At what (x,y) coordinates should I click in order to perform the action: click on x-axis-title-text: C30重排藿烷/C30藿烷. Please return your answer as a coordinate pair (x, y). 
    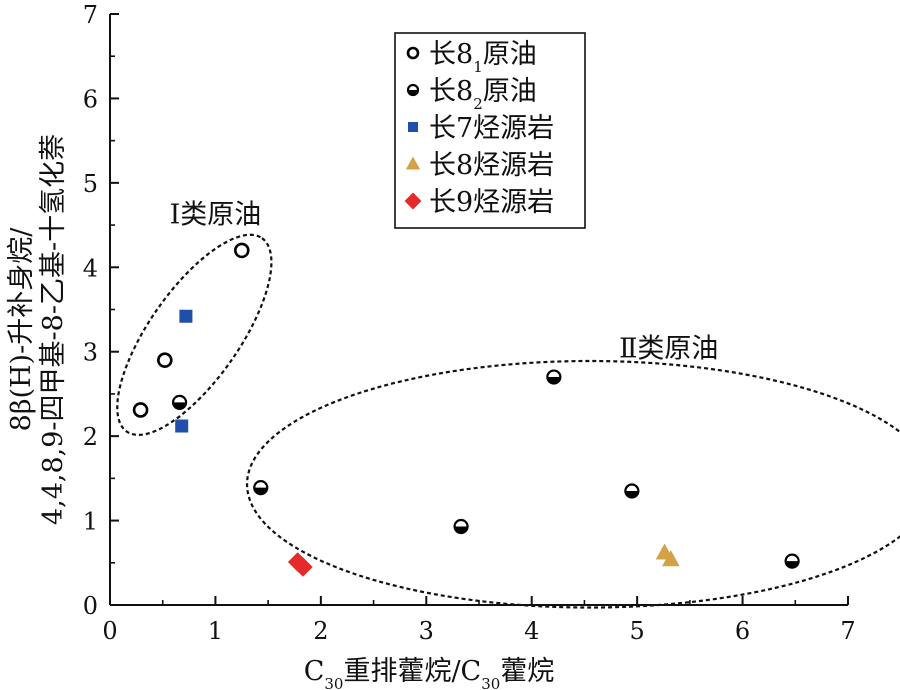
    Looking at the image, I should click on (429, 673).